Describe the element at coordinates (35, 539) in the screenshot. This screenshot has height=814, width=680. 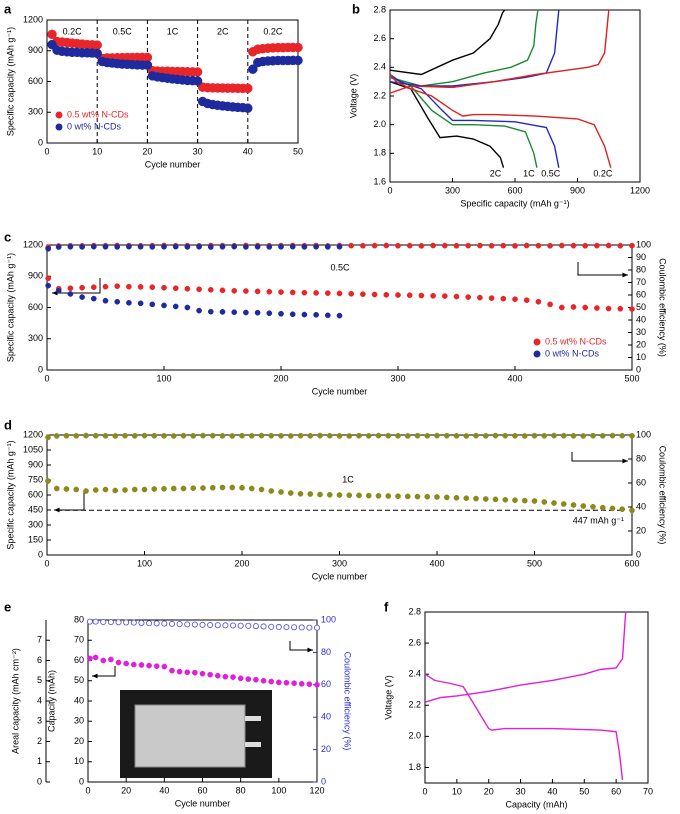
I see `y-tick-label: 150` at that location.